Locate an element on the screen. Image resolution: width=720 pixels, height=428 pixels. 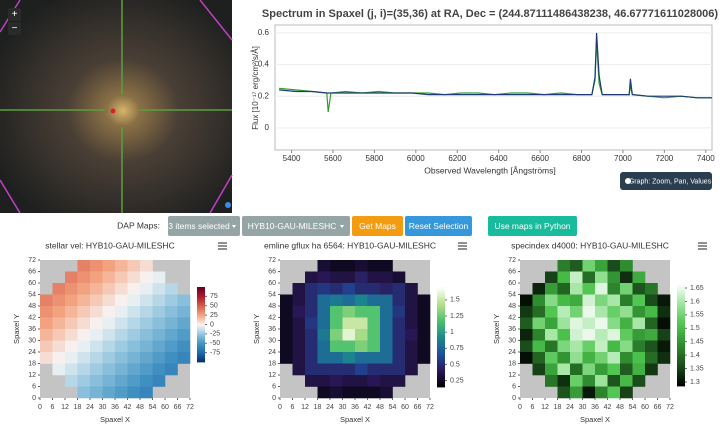
x-tick-label: 72 is located at coordinates (430, 407).